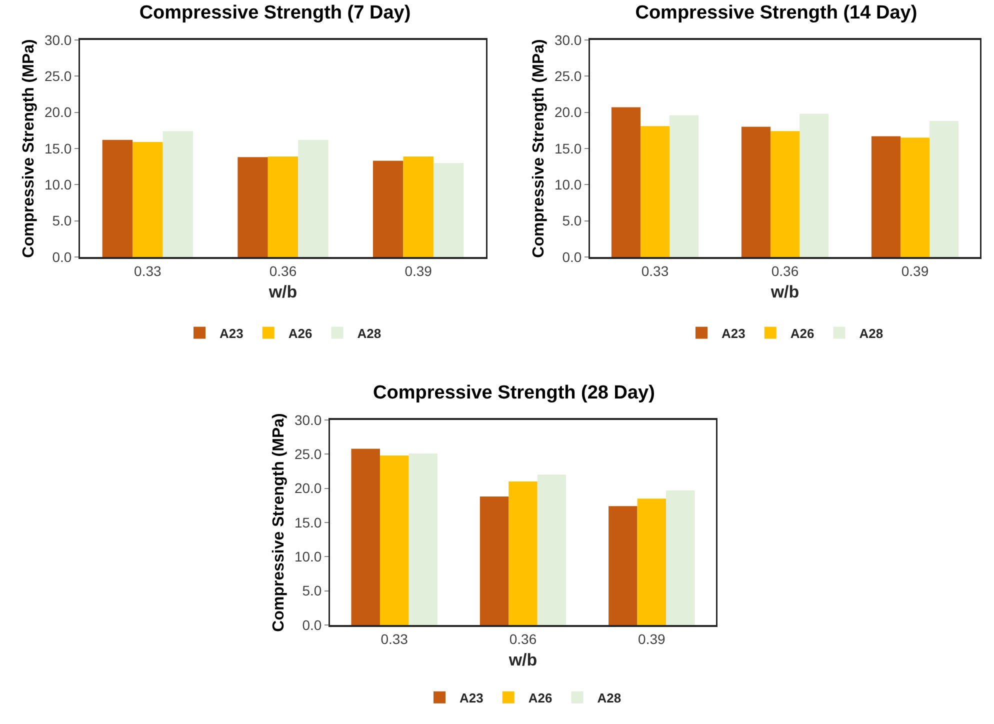 The width and height of the screenshot is (994, 724). What do you see at coordinates (275, 13) in the screenshot?
I see `chart-title: Compressive Strength (7 Day)` at bounding box center [275, 13].